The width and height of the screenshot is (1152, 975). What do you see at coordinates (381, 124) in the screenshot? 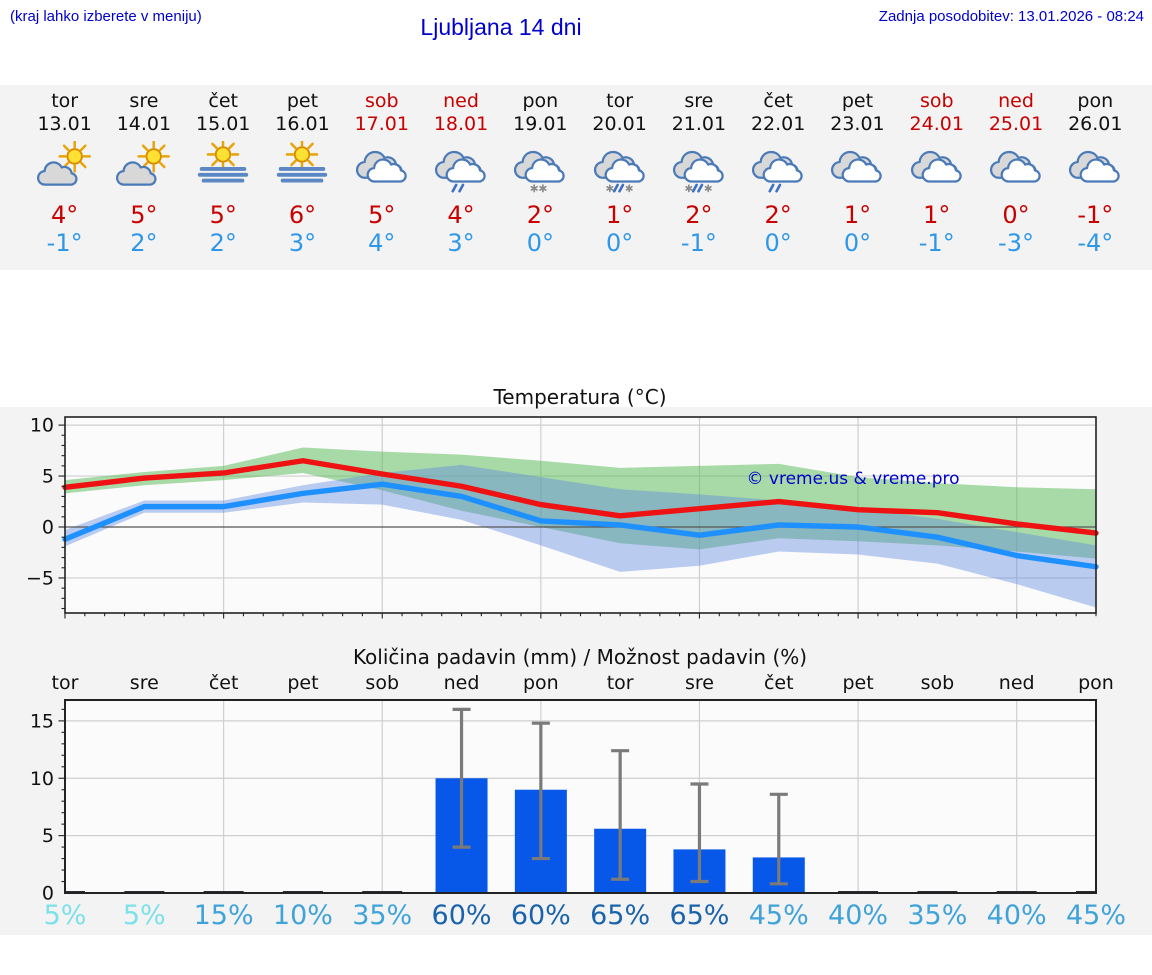
I see `forecast-day-date: 17.01` at bounding box center [381, 124].